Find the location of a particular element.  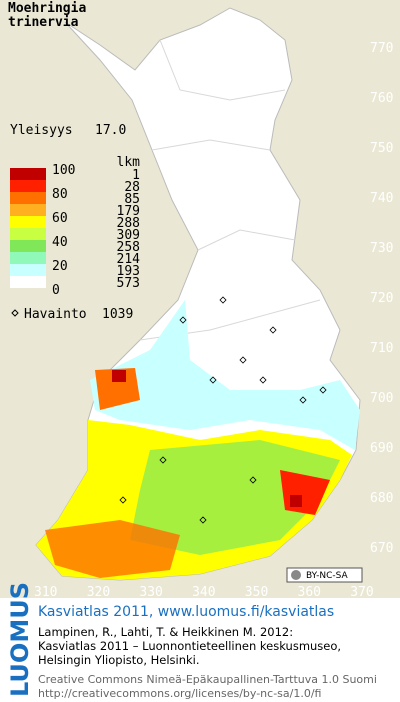

observation-label: Havainto is located at coordinates (55, 314).